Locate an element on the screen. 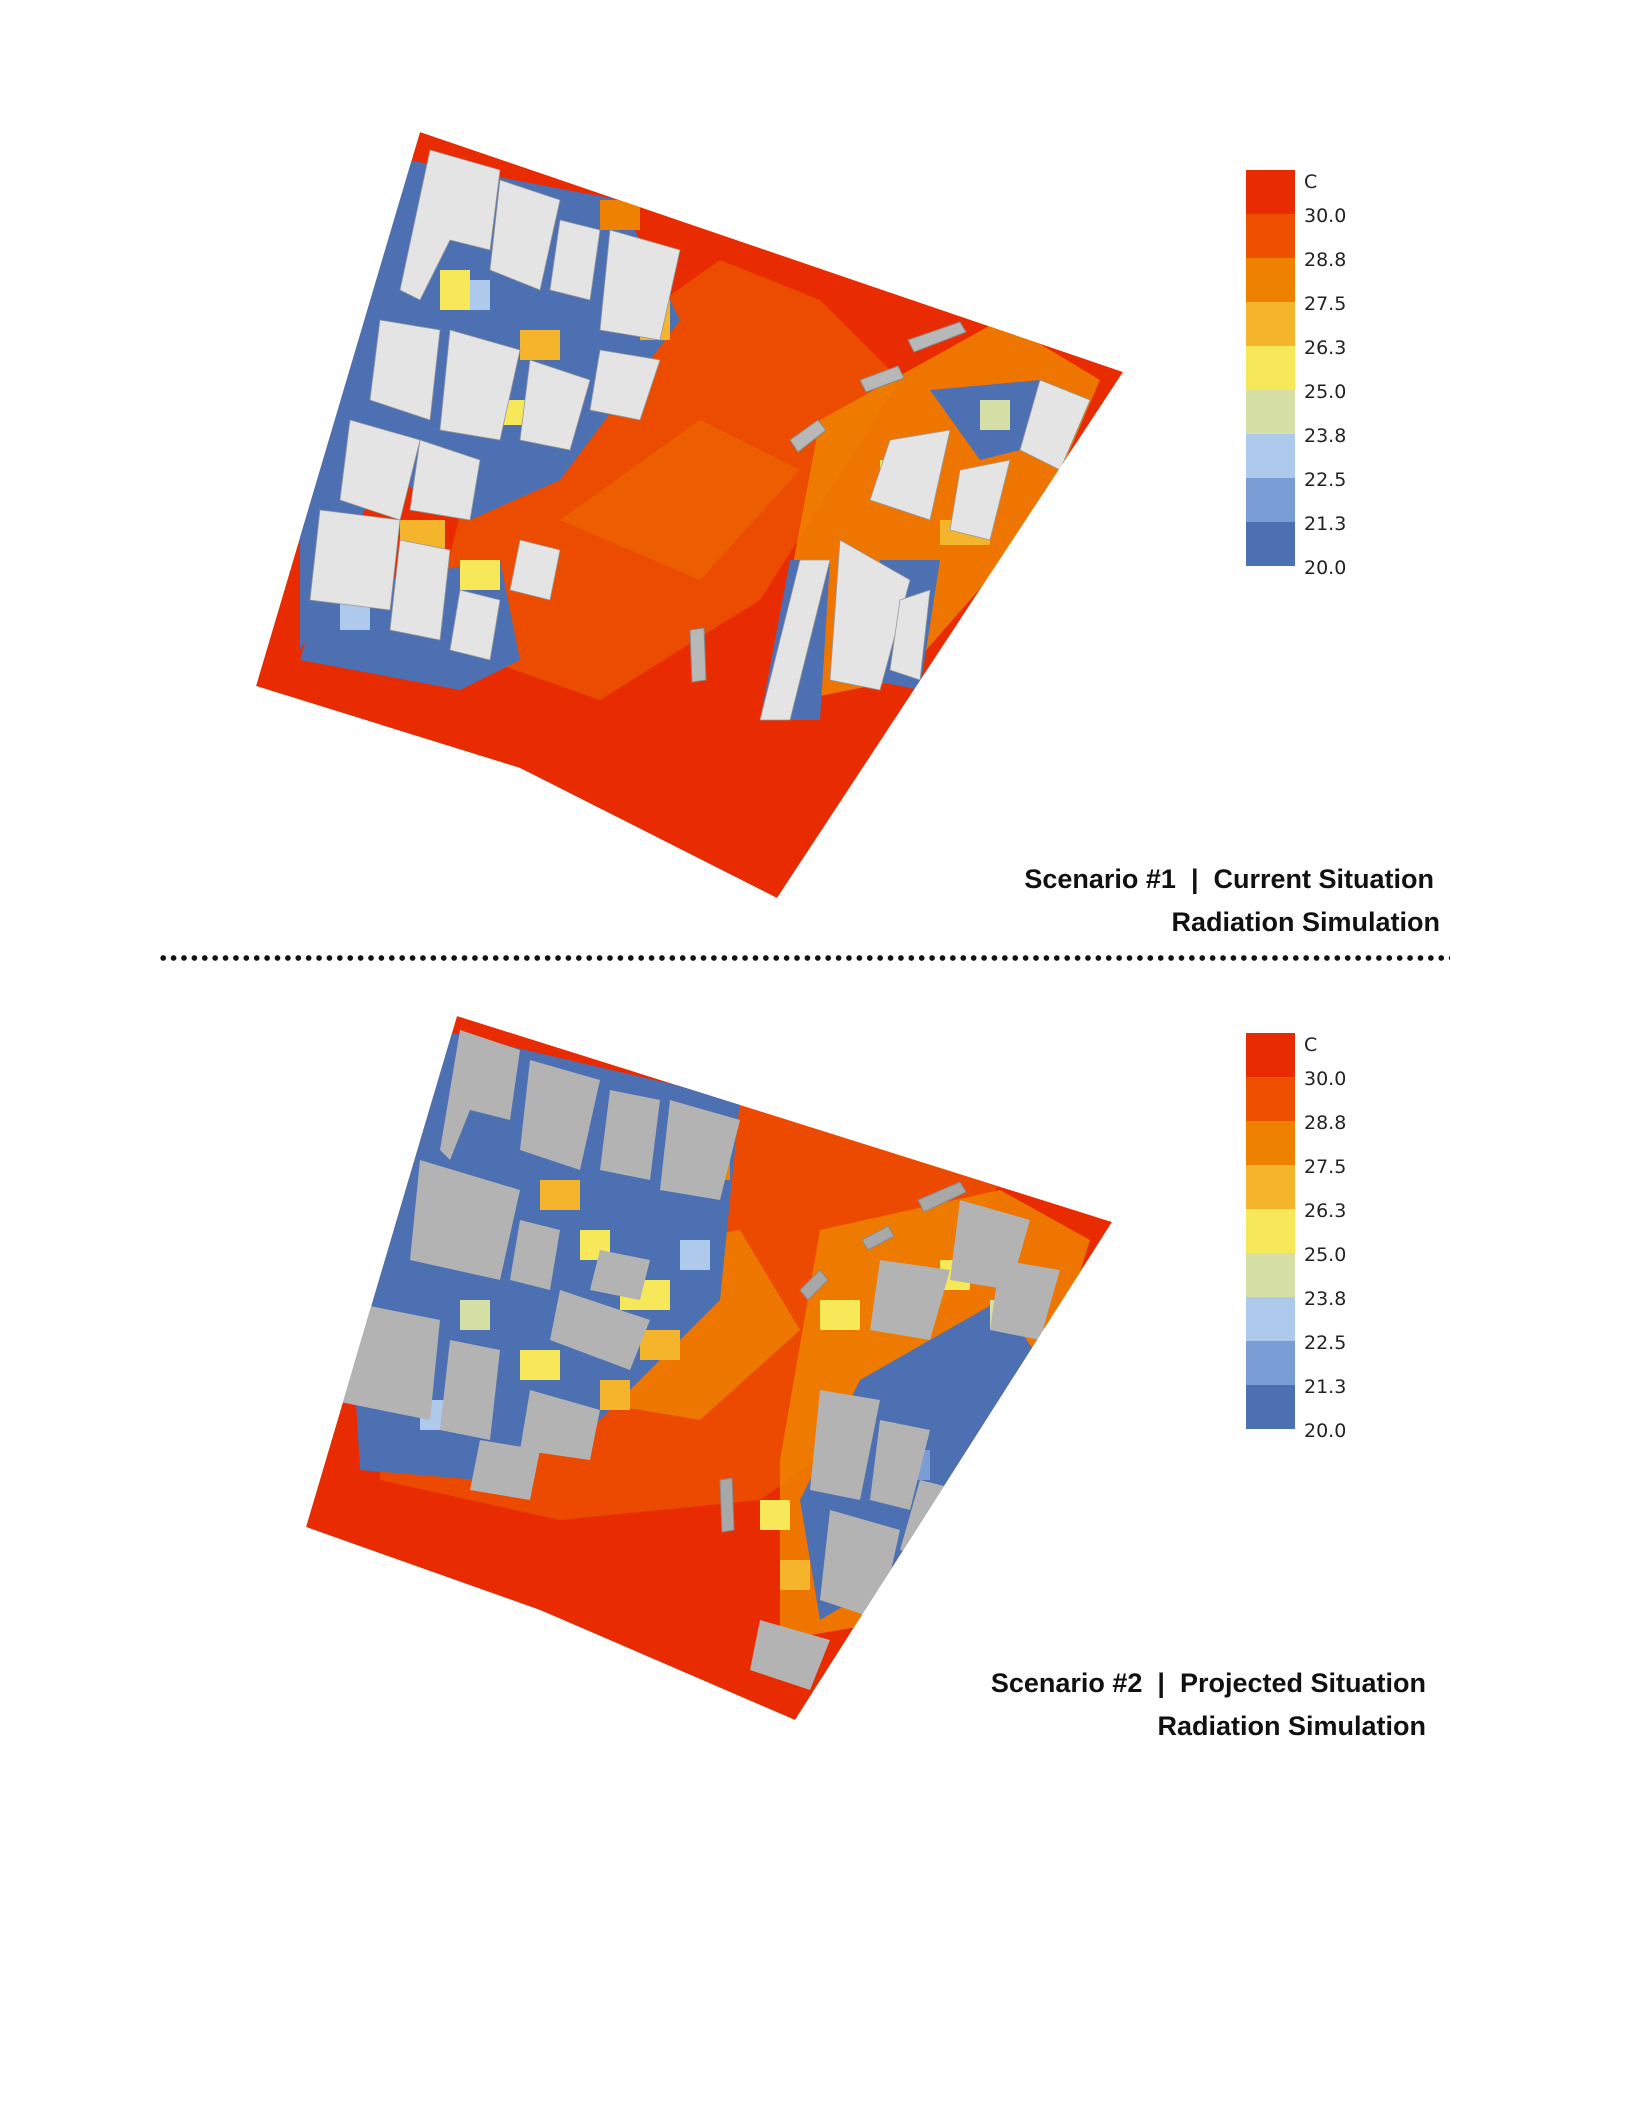 This screenshot has height=2120, width=1631. scenario-2-subtitle: Radiation Simulation is located at coordinates (1291, 1726).